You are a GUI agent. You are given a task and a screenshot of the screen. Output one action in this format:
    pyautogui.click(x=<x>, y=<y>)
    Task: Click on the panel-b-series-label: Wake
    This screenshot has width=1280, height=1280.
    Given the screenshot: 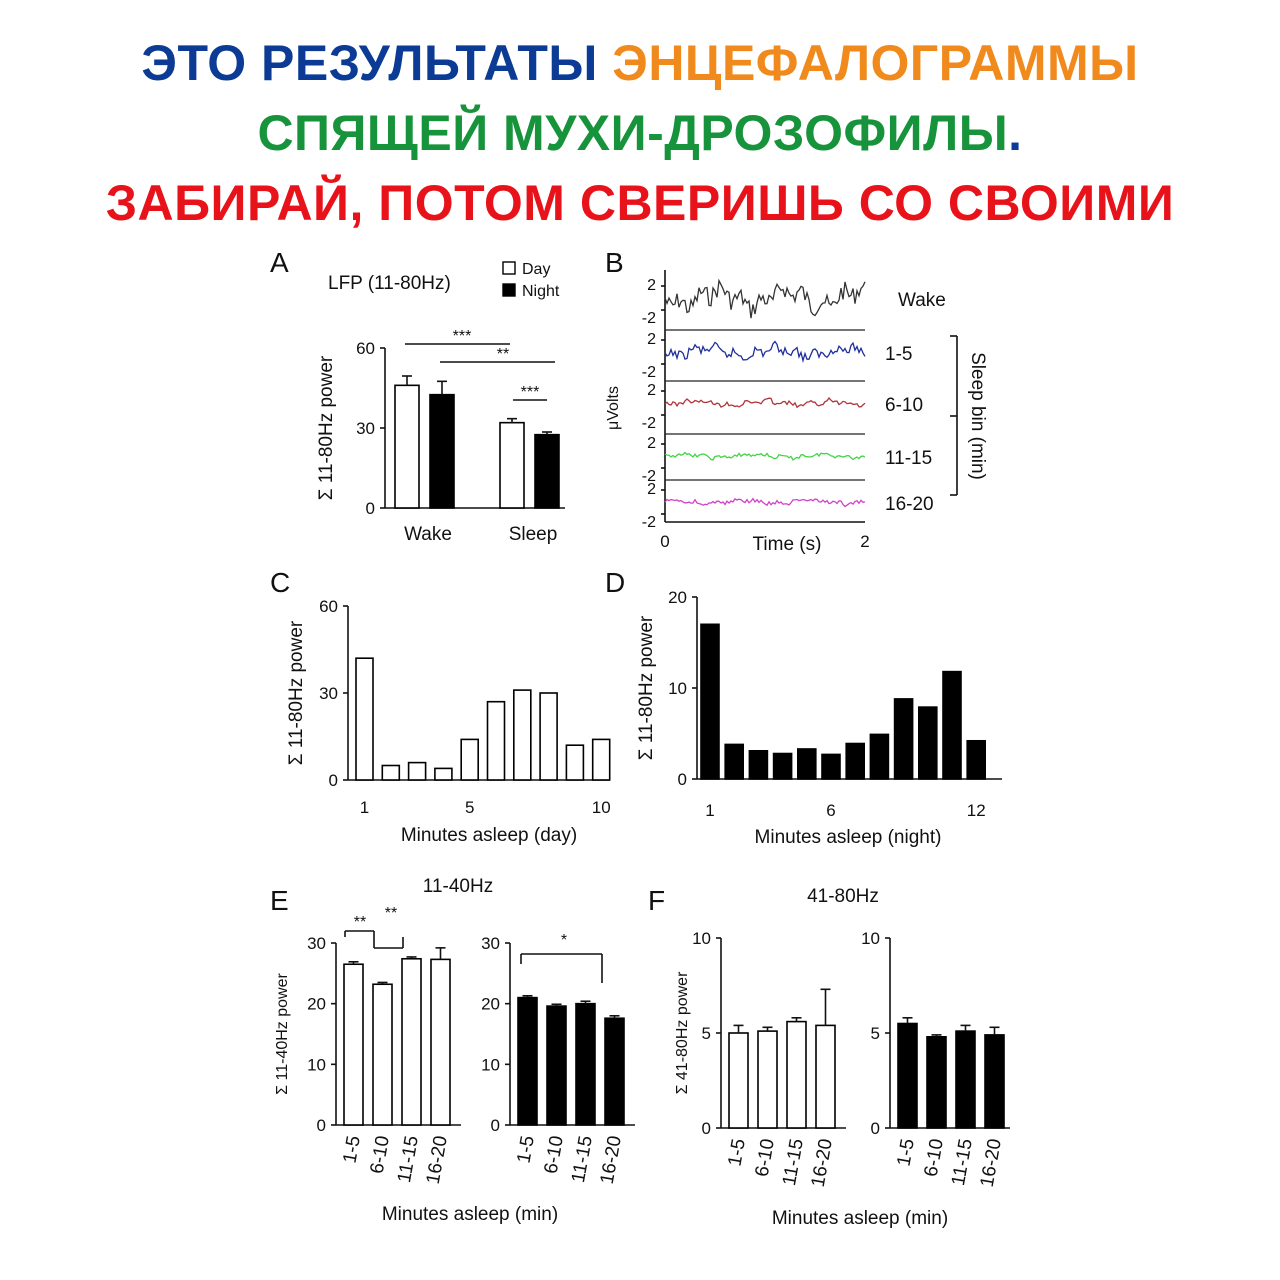 What is the action you would take?
    pyautogui.click(x=922, y=300)
    